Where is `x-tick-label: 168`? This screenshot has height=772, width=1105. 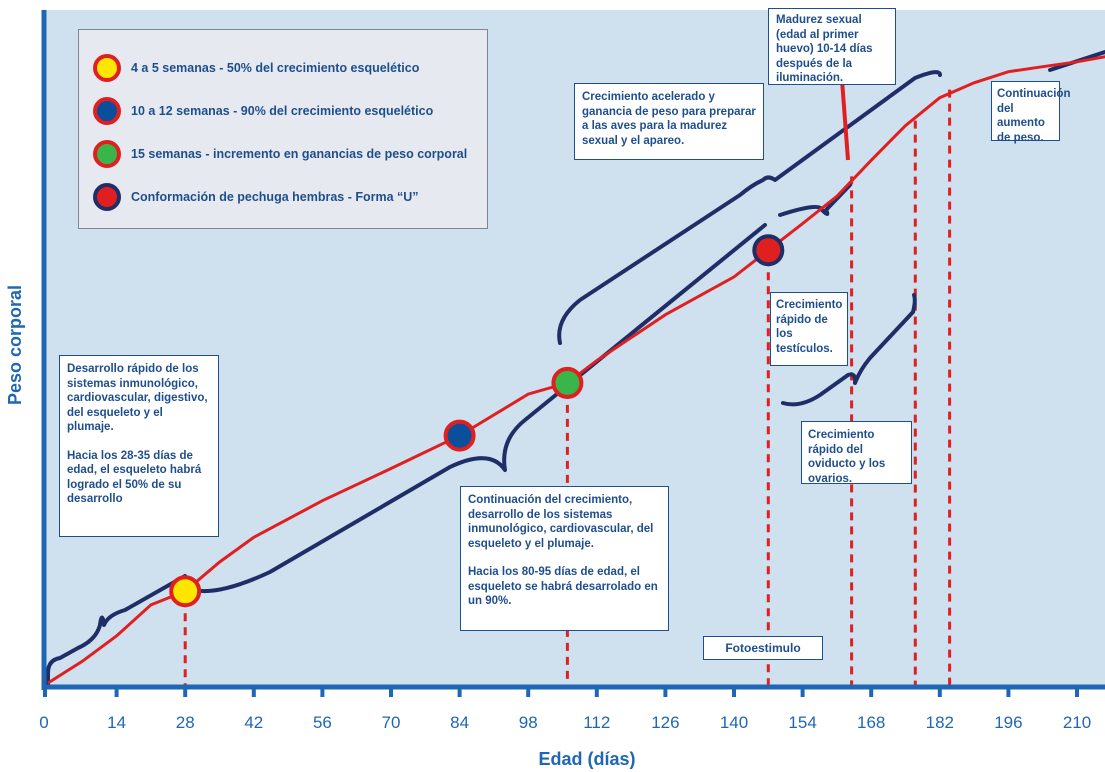 x-tick-label: 168 is located at coordinates (871, 722).